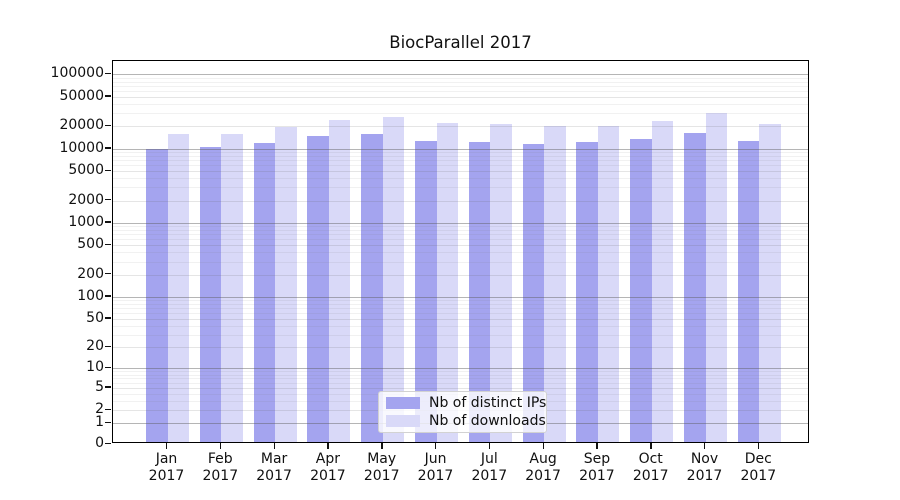 The image size is (900, 500). I want to click on legend-item-downloads: Nb of downloads, so click(466, 421).